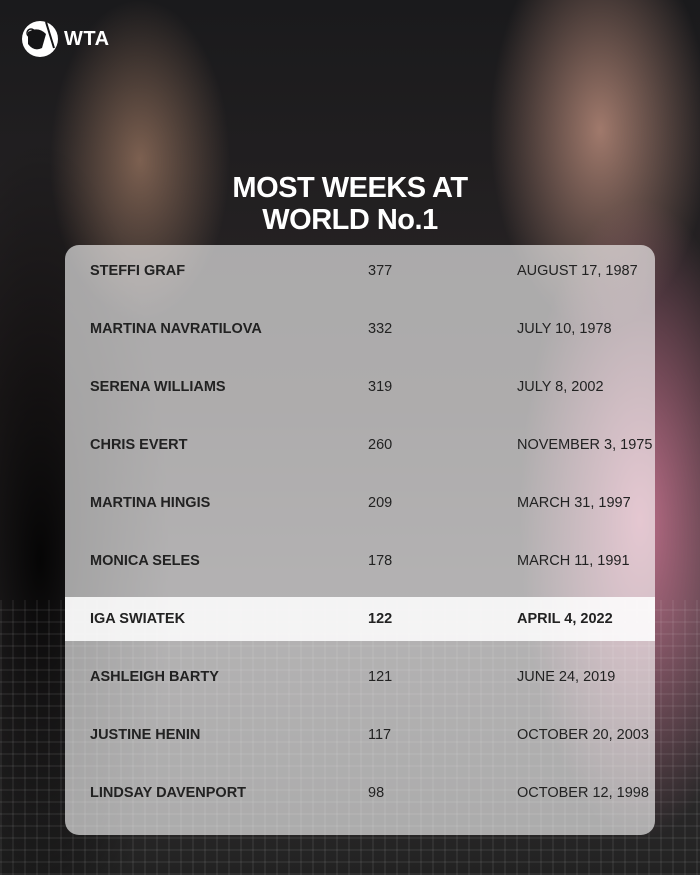 This screenshot has width=700, height=875. Describe the element at coordinates (573, 561) in the screenshot. I see `first-date: MARCH 11, 1991` at that location.